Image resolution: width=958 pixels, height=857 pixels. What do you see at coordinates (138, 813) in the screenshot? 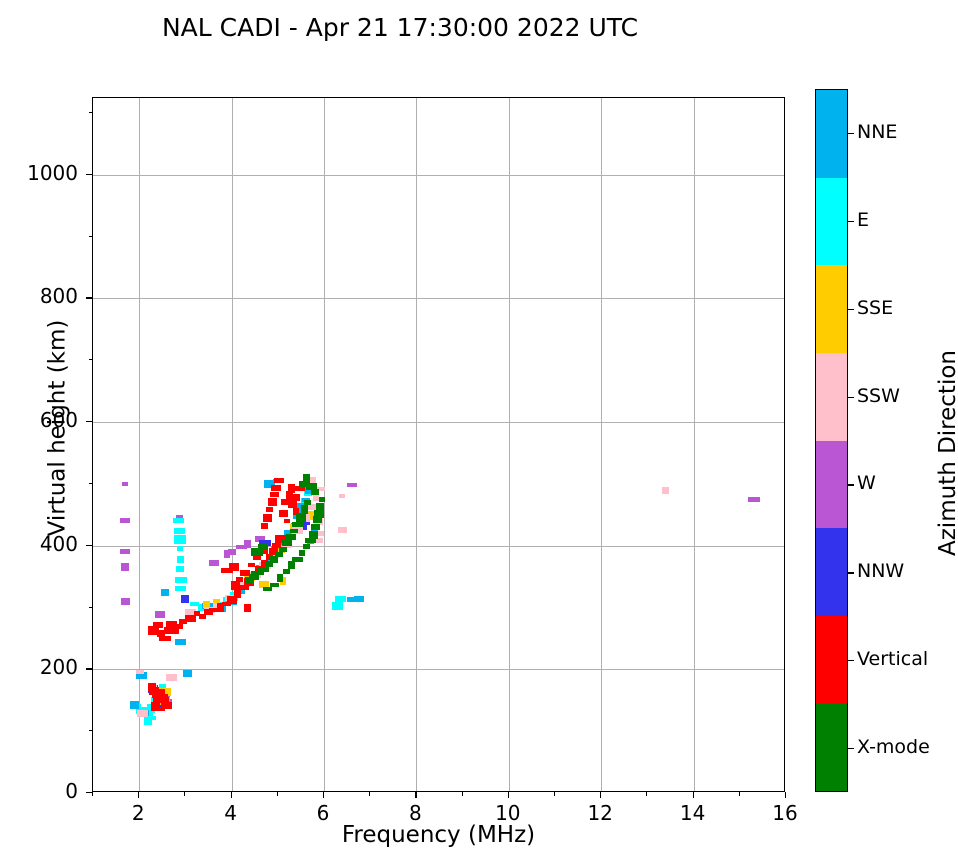
I see `x-tick-label: 2` at bounding box center [138, 813].